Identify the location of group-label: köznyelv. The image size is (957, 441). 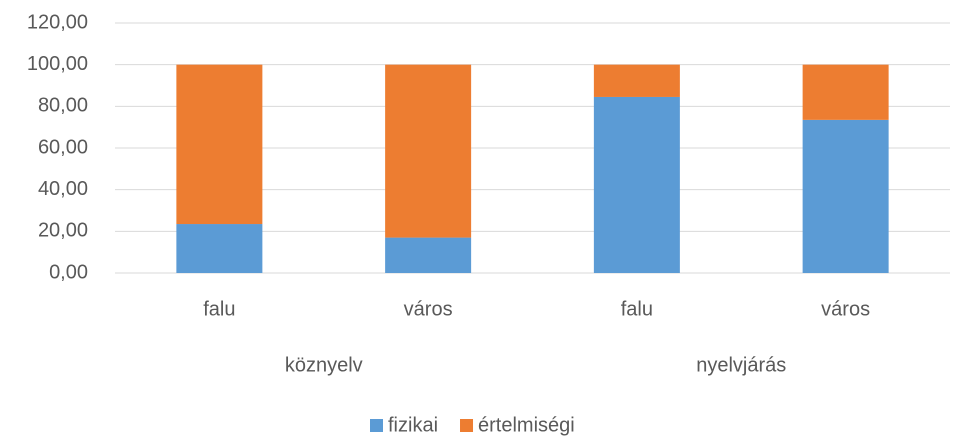
(324, 365).